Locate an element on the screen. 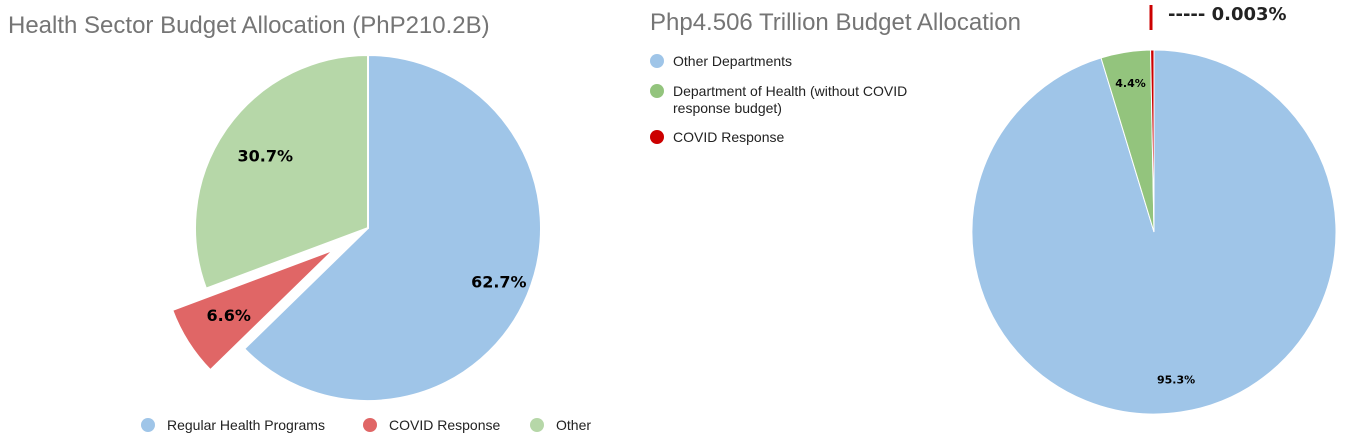 Image resolution: width=1353 pixels, height=445 pixels. slice-label-covid-response: 6.6% is located at coordinates (228, 315).